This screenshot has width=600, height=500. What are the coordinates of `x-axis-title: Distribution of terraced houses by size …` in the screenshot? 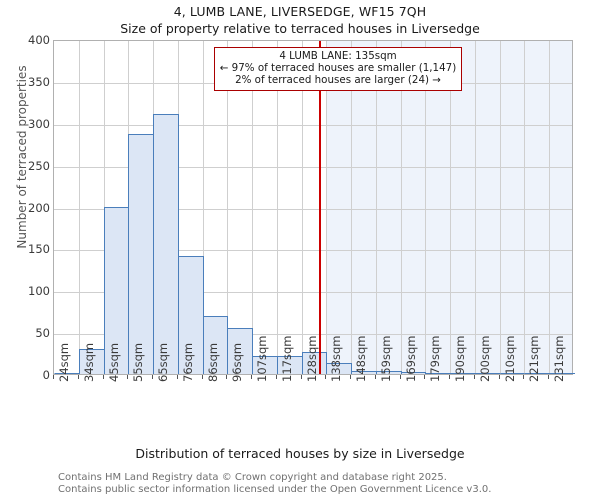 It's located at (300, 453).